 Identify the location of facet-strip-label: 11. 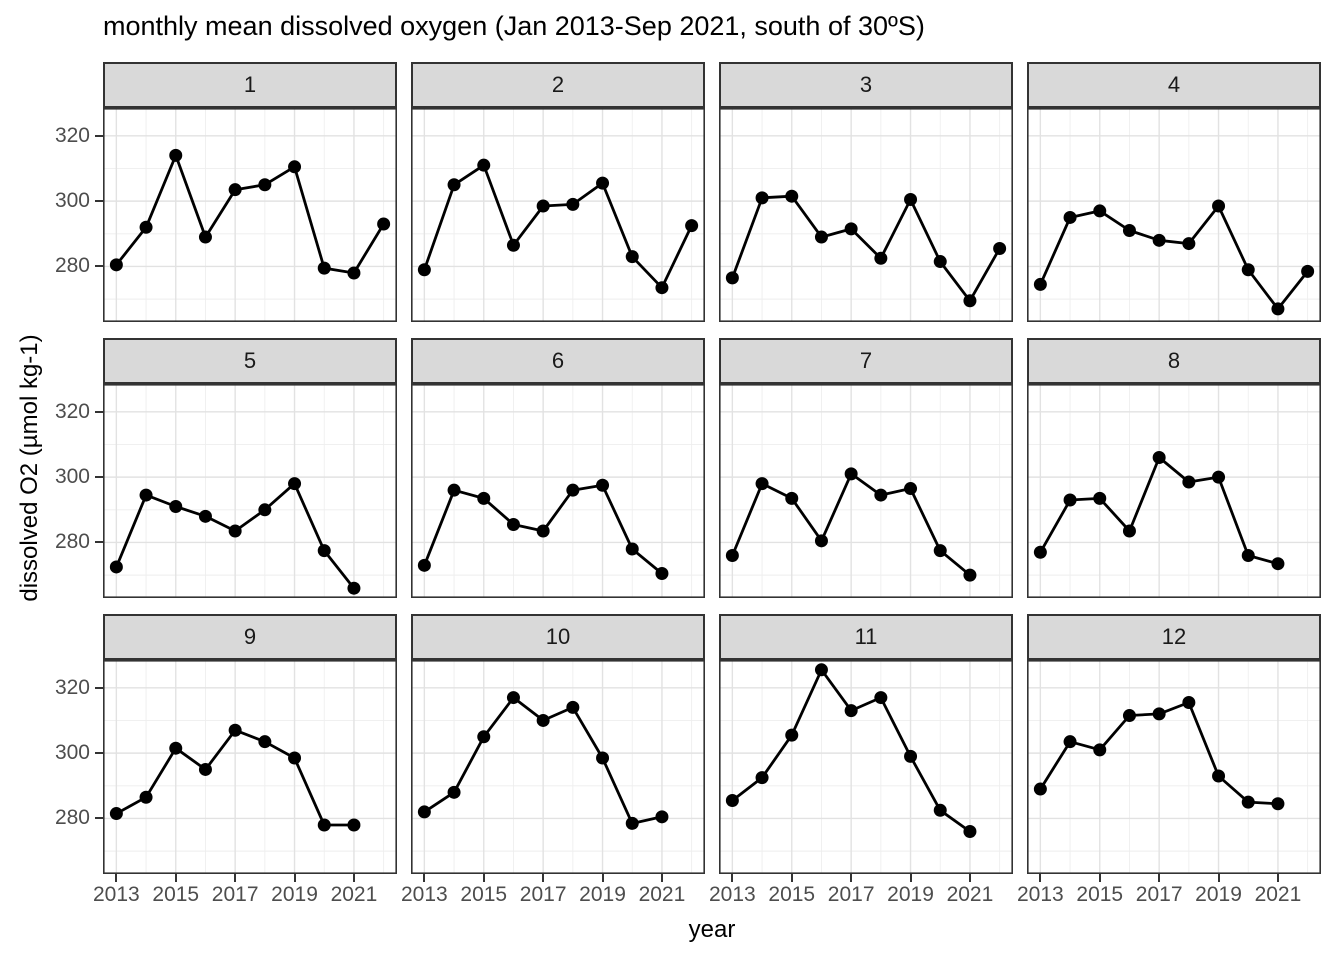
(866, 636).